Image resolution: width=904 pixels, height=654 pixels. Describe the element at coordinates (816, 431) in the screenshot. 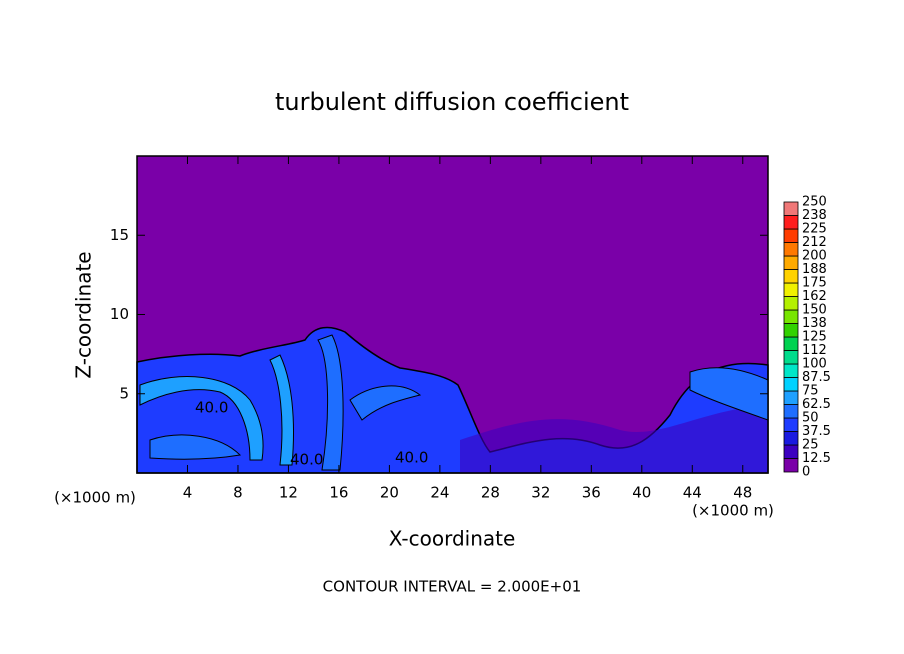

I see `colorbar-label: 37.5` at that location.